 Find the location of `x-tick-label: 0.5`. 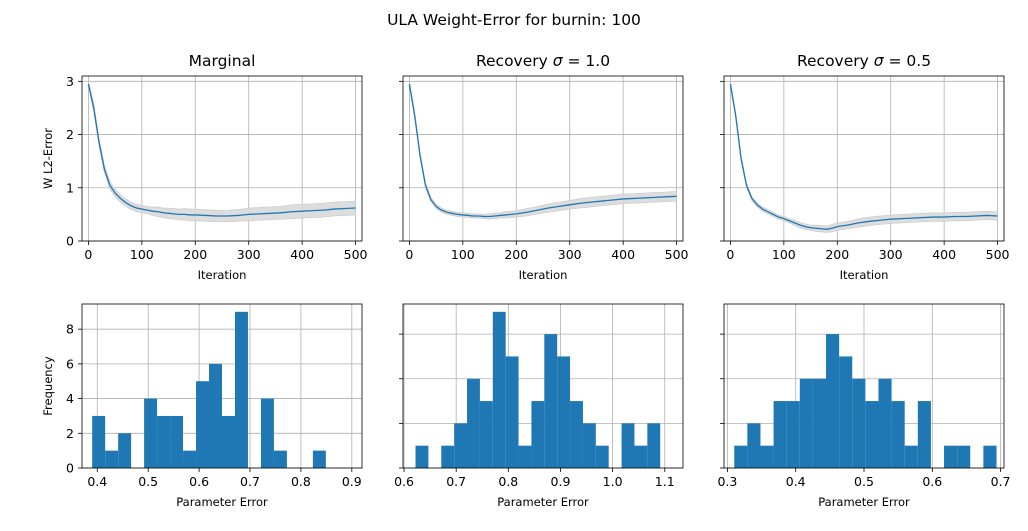

x-tick-label: 0.5 is located at coordinates (148, 481).